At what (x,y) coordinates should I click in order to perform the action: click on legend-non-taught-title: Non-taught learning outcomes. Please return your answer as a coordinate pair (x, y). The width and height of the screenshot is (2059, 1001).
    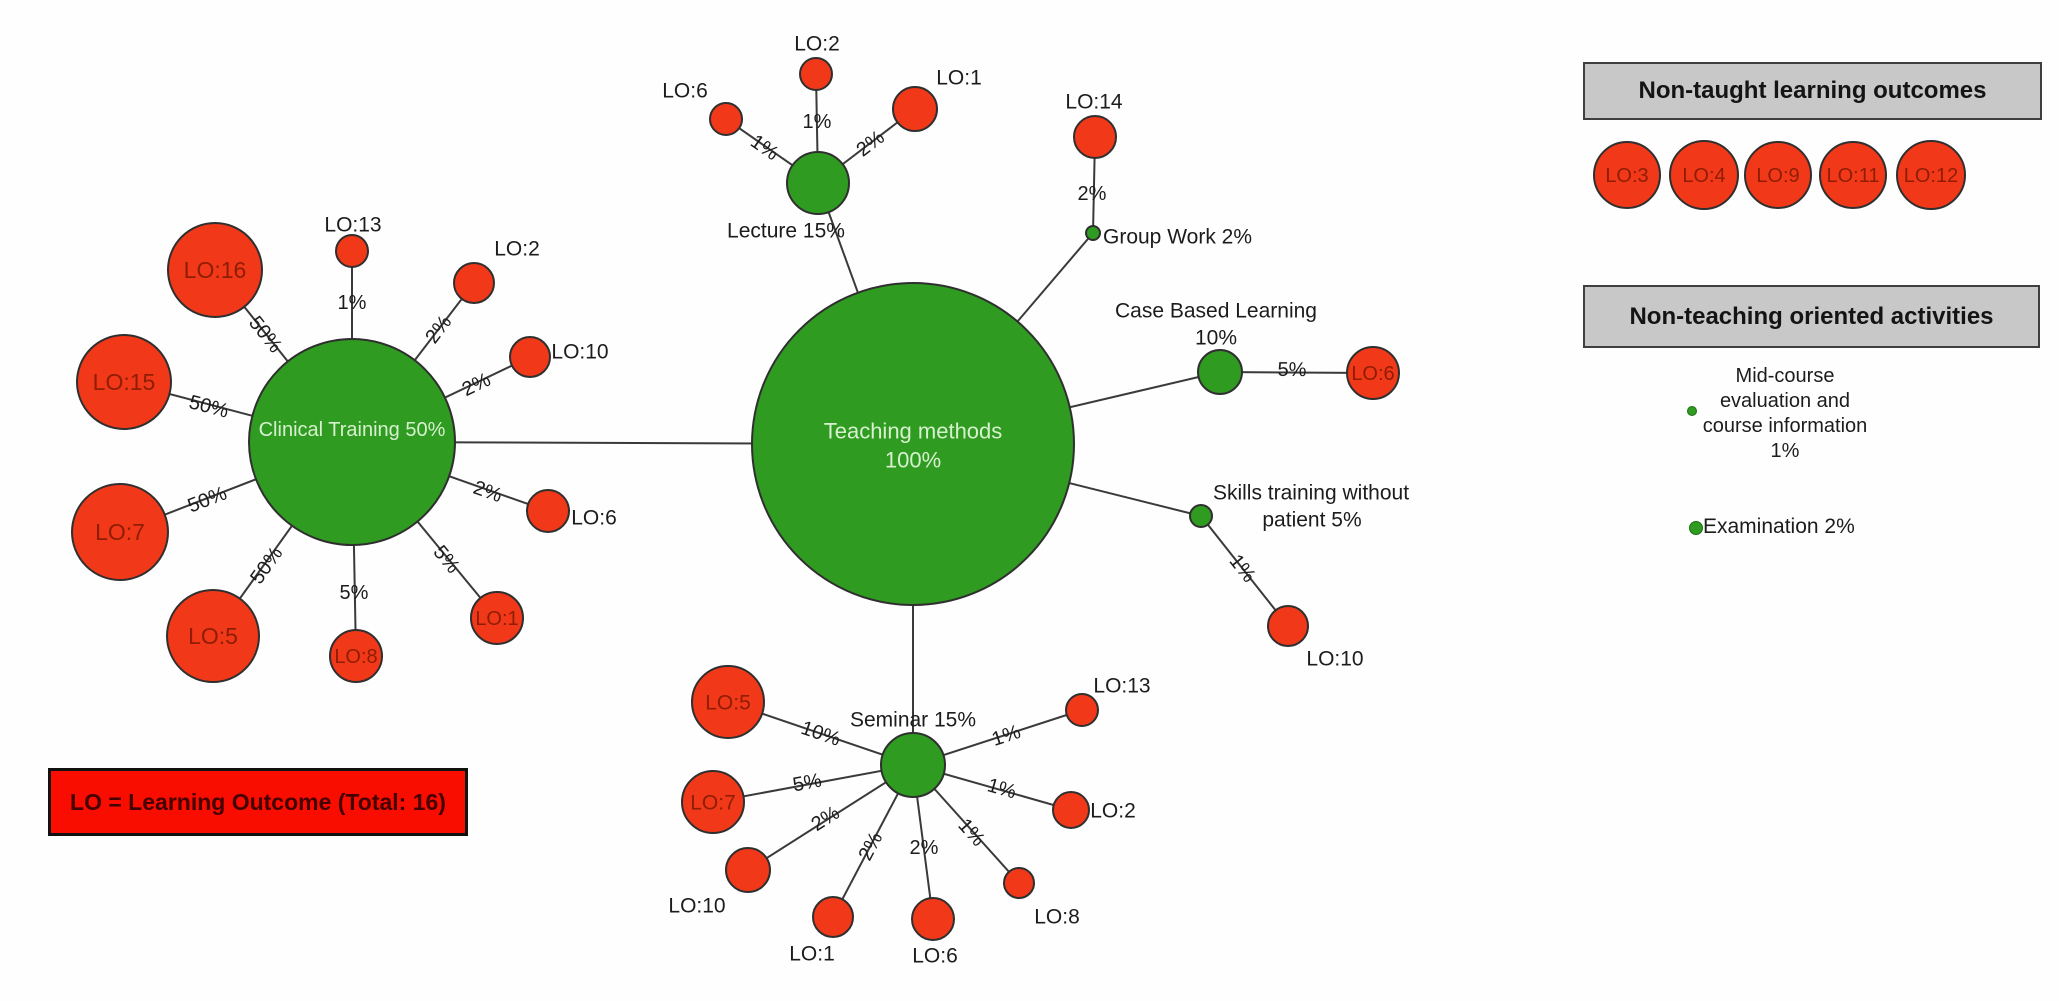
    Looking at the image, I should click on (1812, 90).